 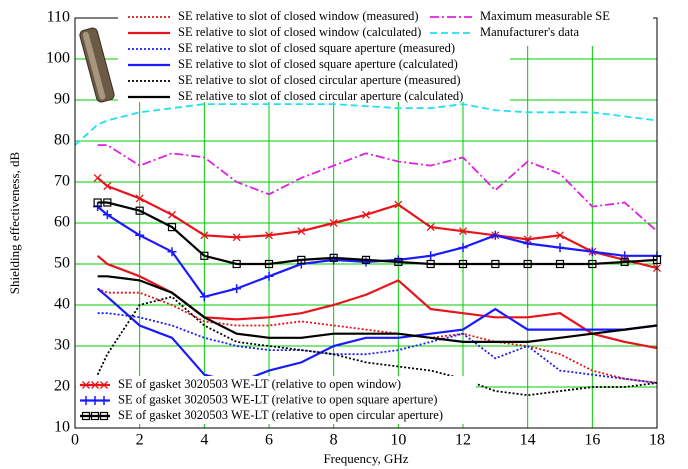 What do you see at coordinates (398, 440) in the screenshot?
I see `x-tick-label: 10` at bounding box center [398, 440].